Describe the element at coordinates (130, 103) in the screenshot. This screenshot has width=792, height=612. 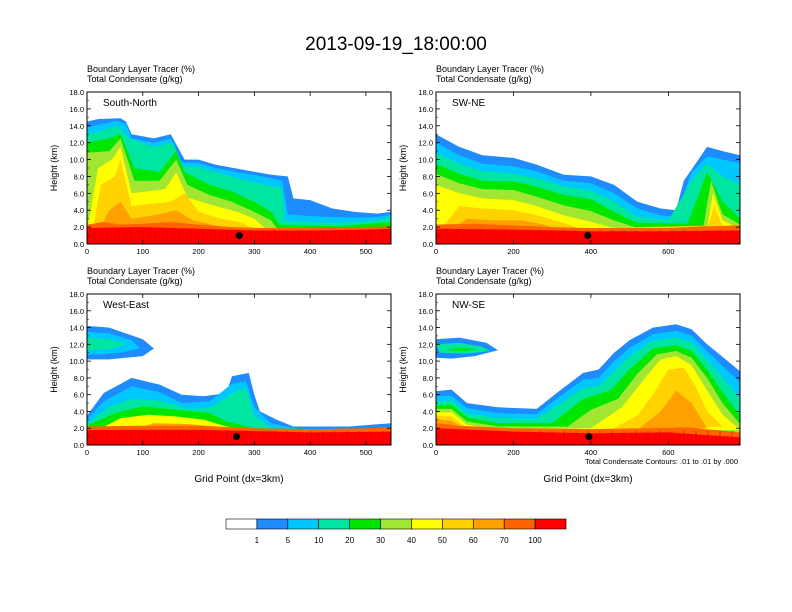
I see `panel-label: South-North` at that location.